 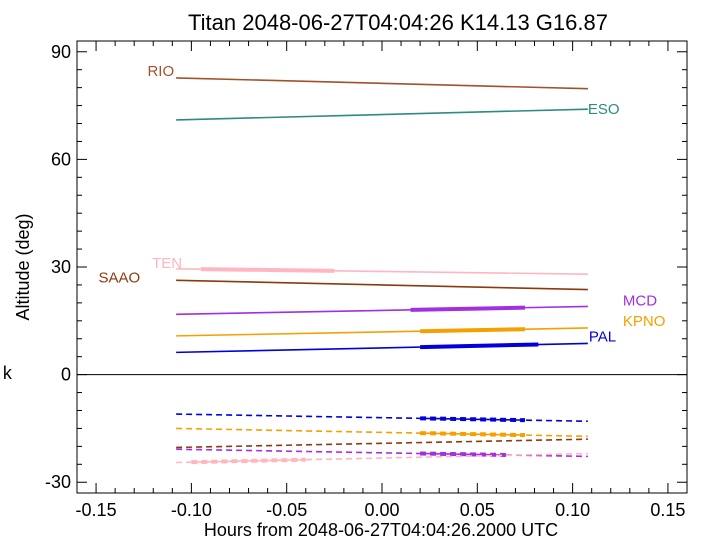 What do you see at coordinates (167, 263) in the screenshot?
I see `station-label-ten: TEN` at bounding box center [167, 263].